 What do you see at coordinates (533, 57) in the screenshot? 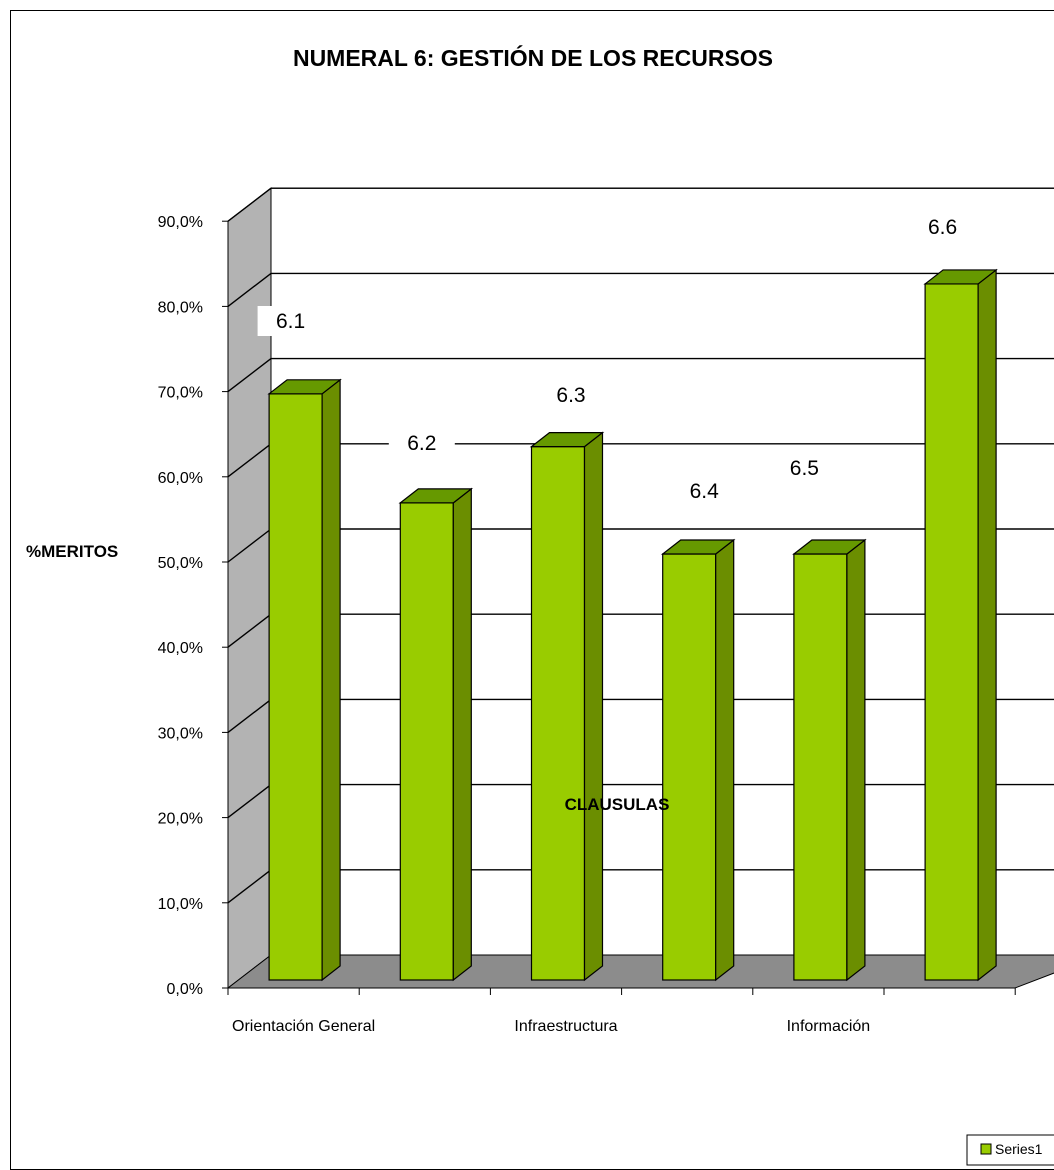
I see `chart-title: NUMERAL 6: GESTIÓN DE LOS RECURSOS` at bounding box center [533, 57].